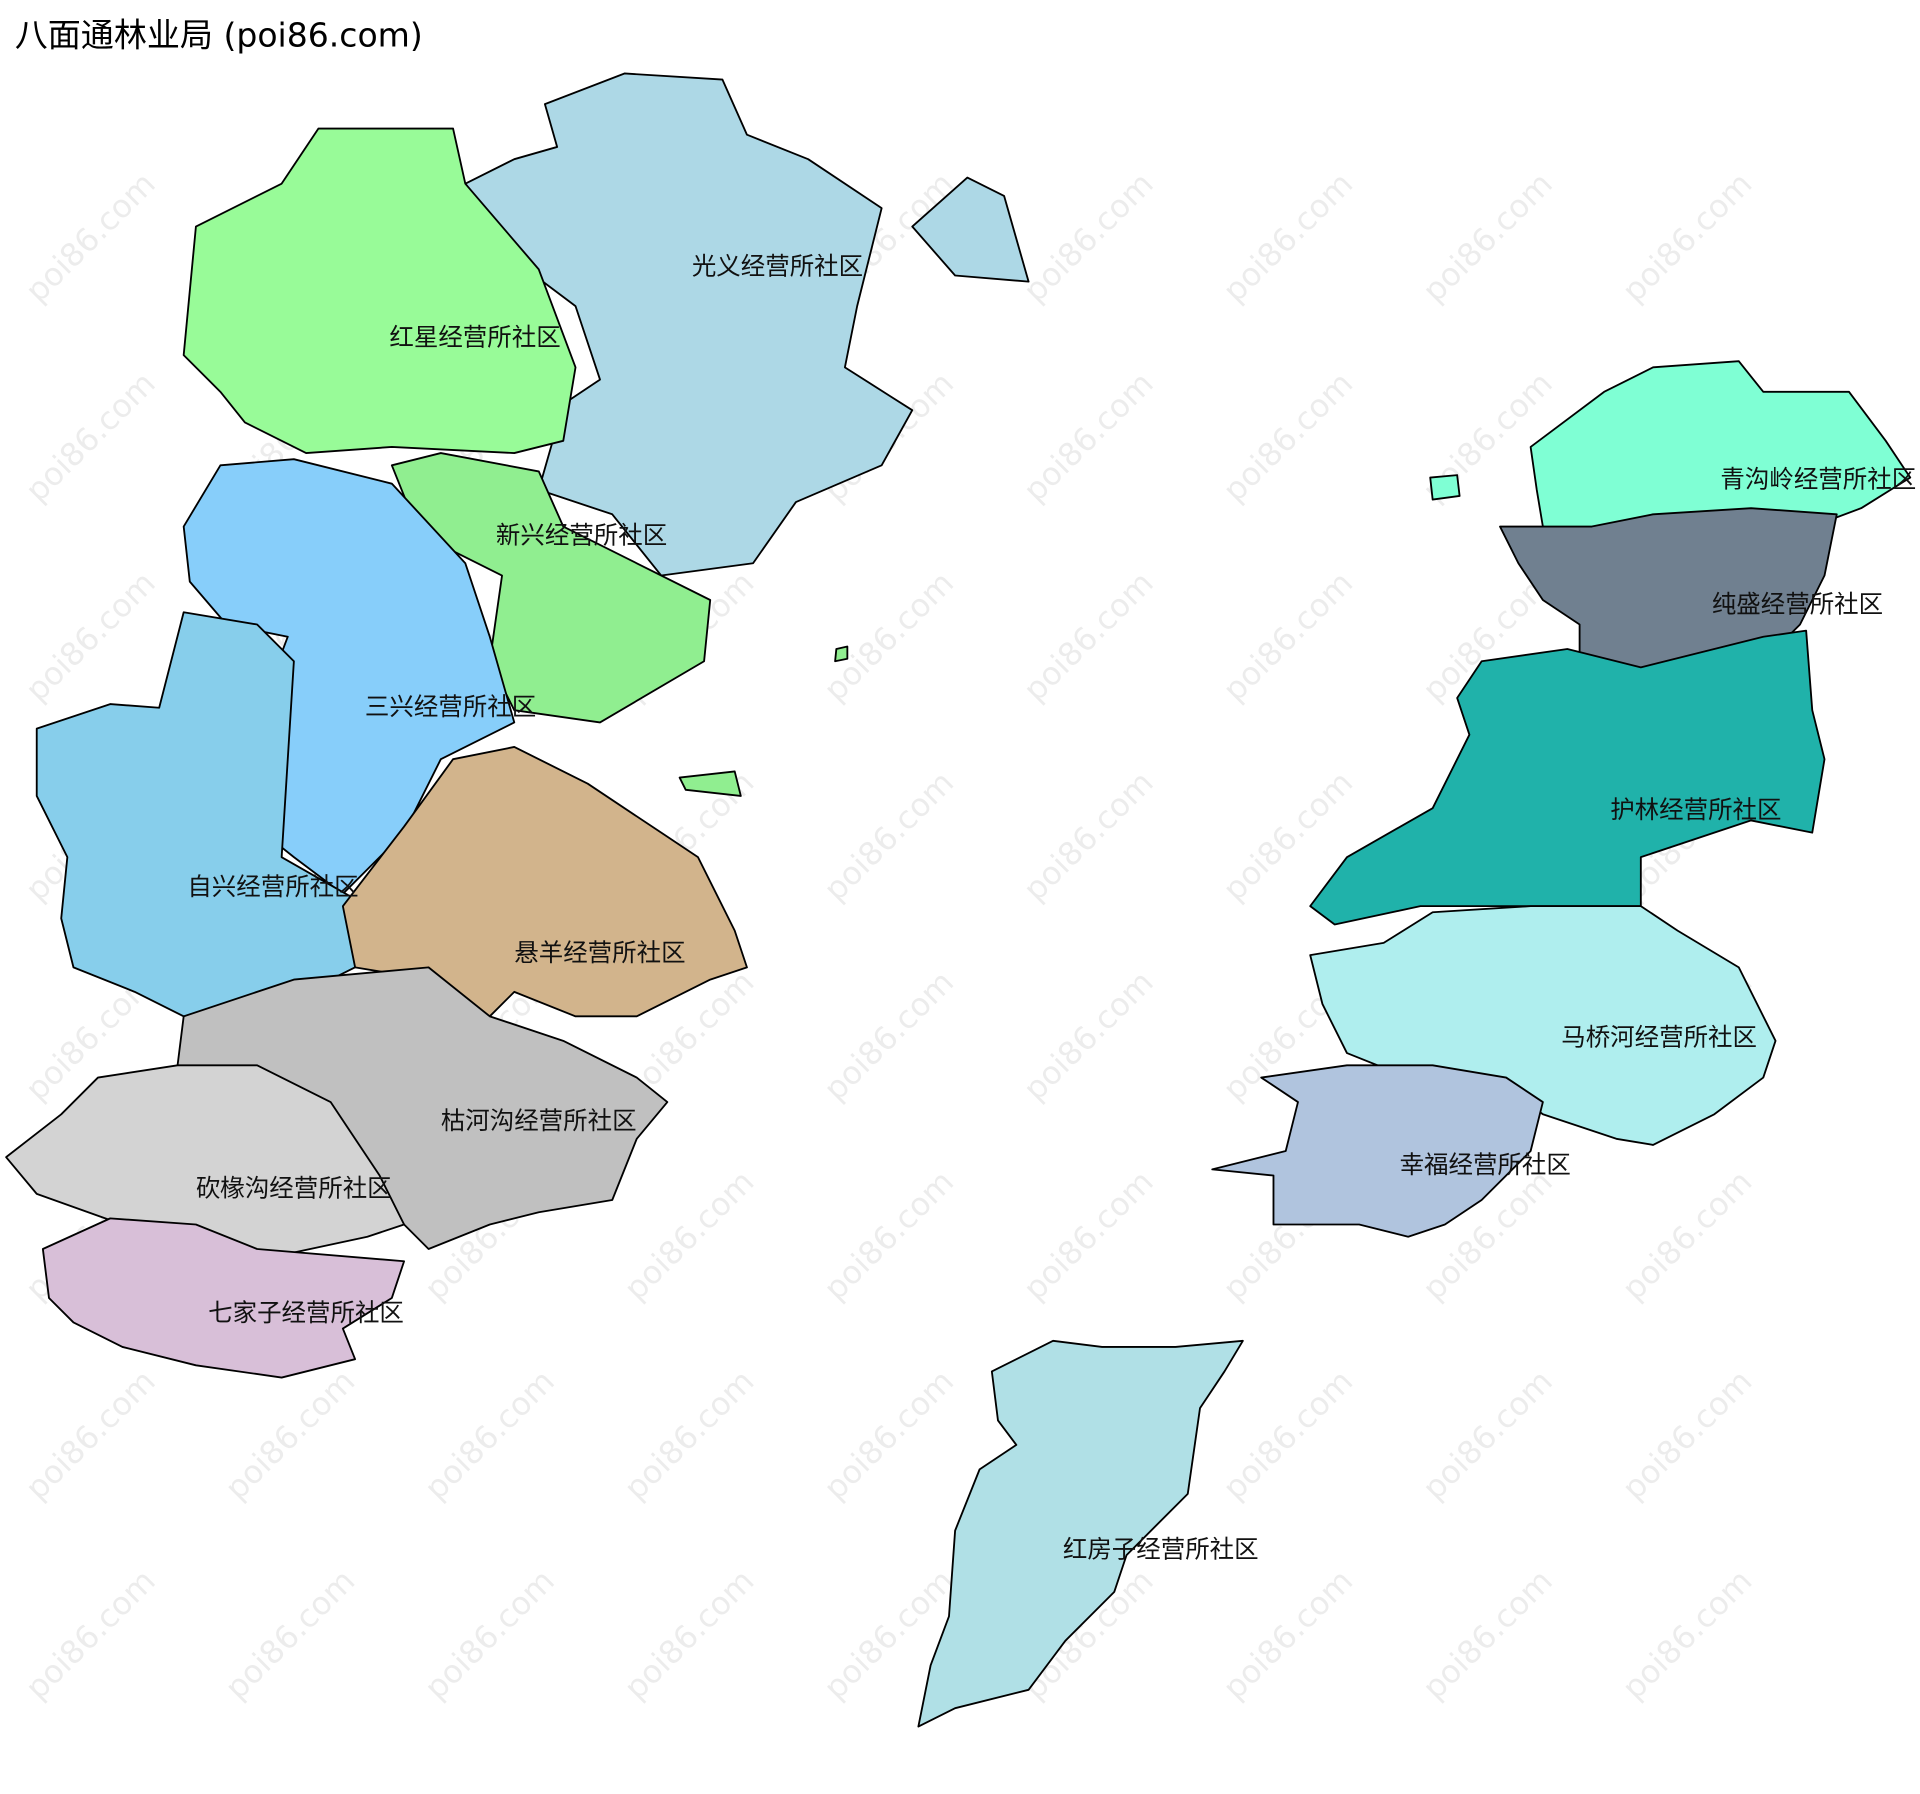 The image size is (1920, 1794). Describe the element at coordinates (272, 886) in the screenshot. I see `region-label: 自兴经营所社区` at that location.